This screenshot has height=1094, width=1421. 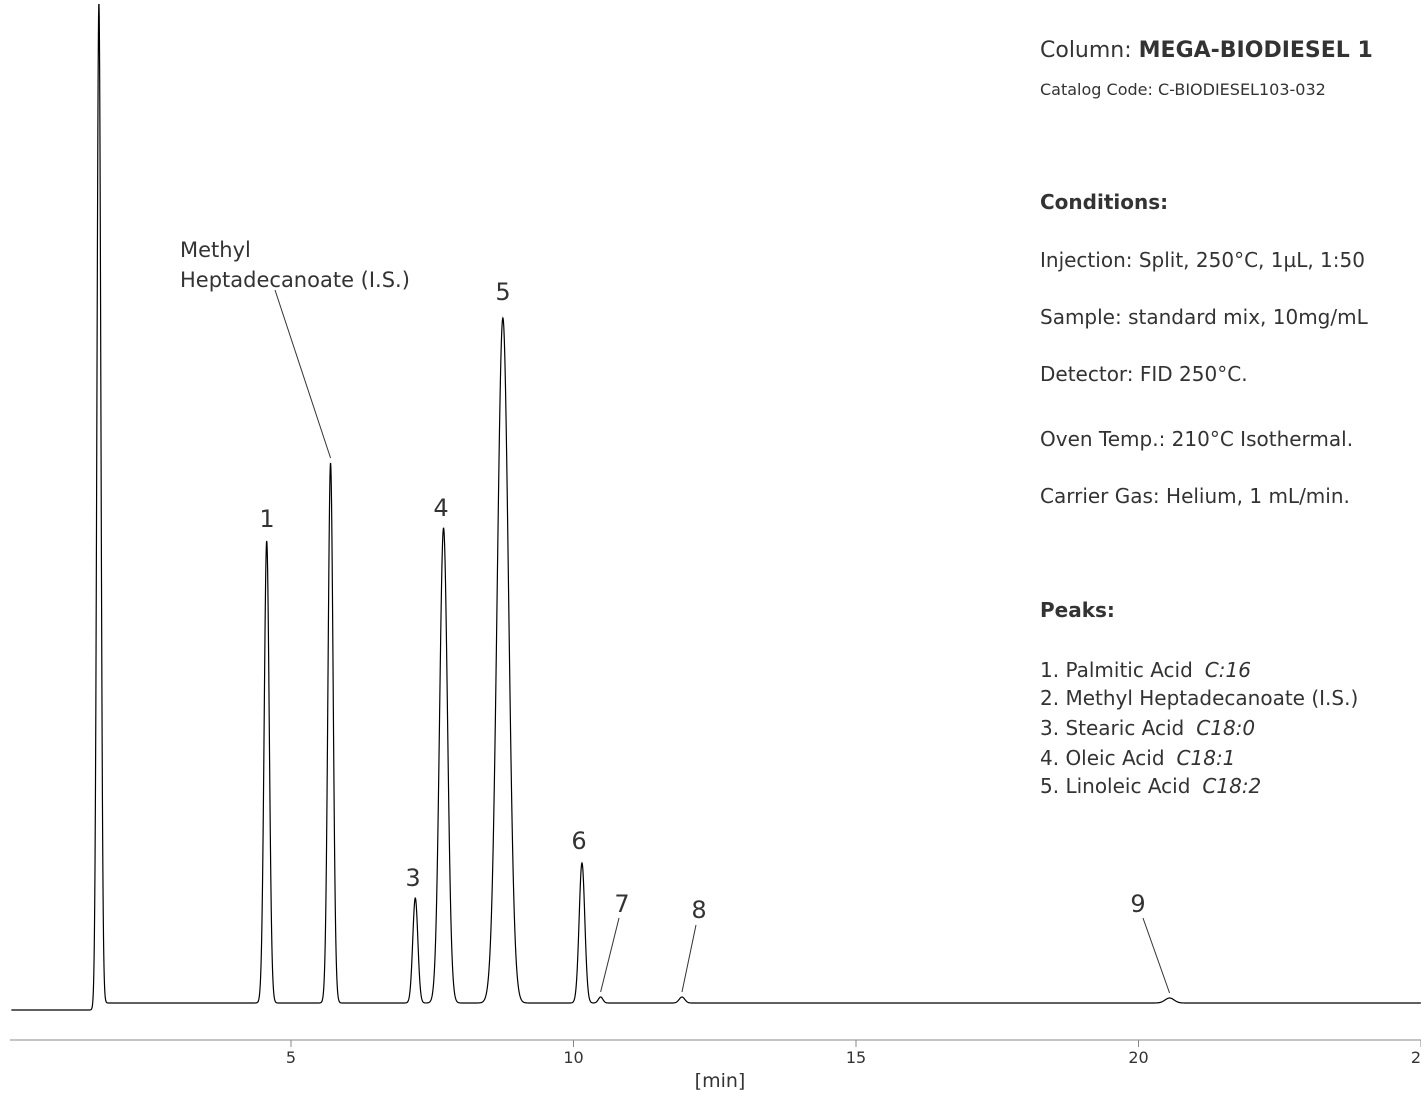 What do you see at coordinates (698, 910) in the screenshot?
I see `peak-label: 8` at bounding box center [698, 910].